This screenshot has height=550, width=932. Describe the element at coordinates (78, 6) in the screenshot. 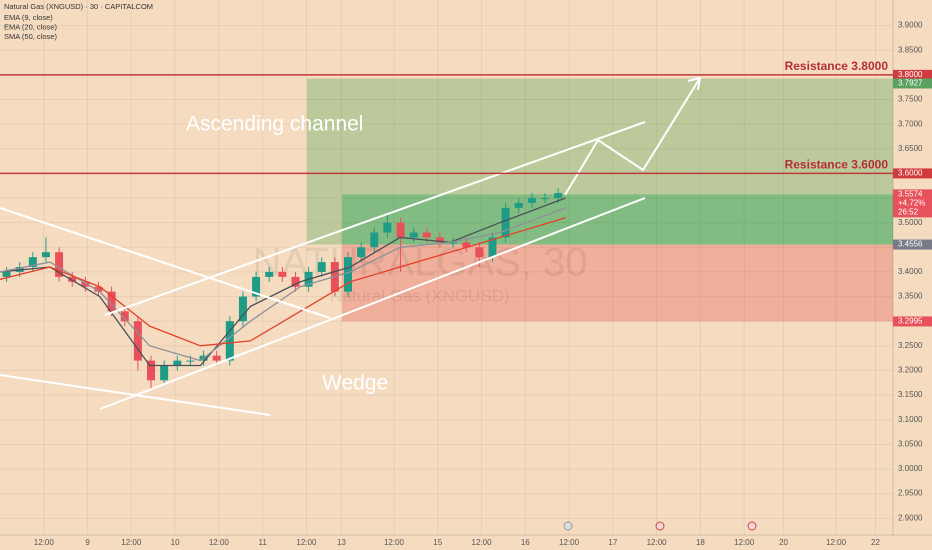

I see `chart-title: Natural Gas (XNGUSD) · 30 · CAPITALCOM` at that location.